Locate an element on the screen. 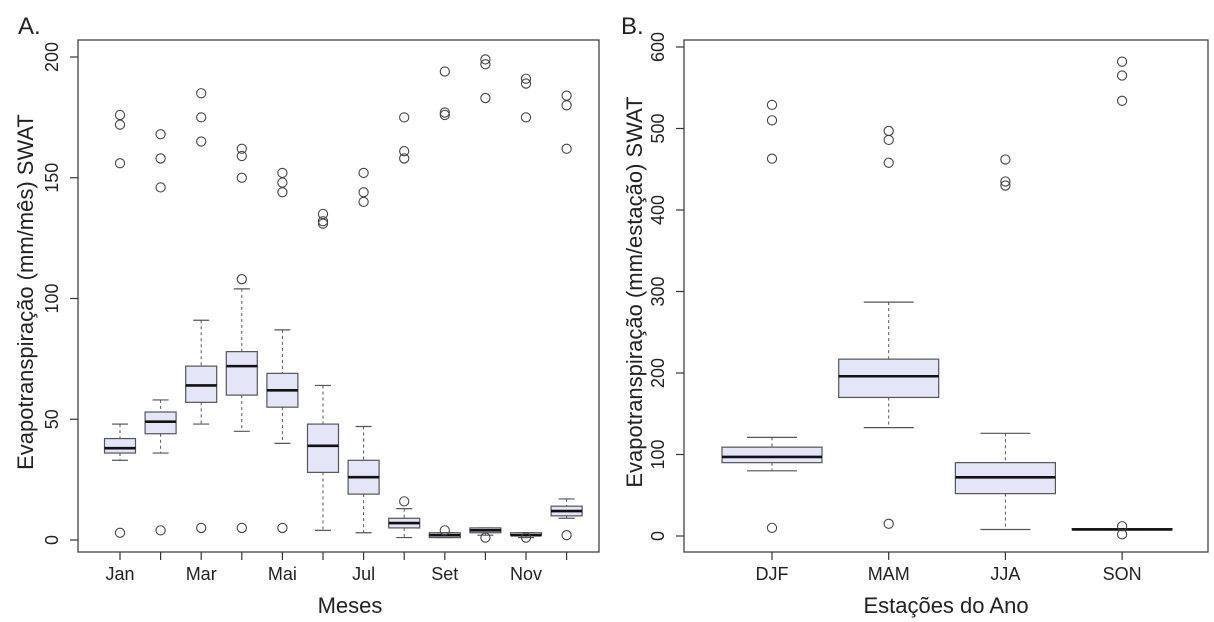 Image resolution: width=1214 pixels, height=622 pixels. panel-tag-b: B. is located at coordinates (632, 26).